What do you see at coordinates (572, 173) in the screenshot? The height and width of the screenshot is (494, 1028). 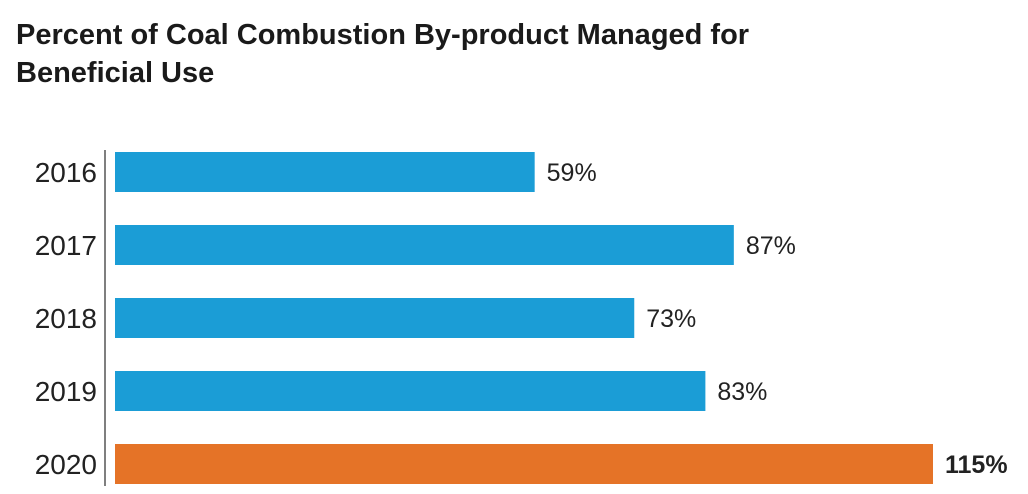 I see `value-label-2016: 59%` at bounding box center [572, 173].